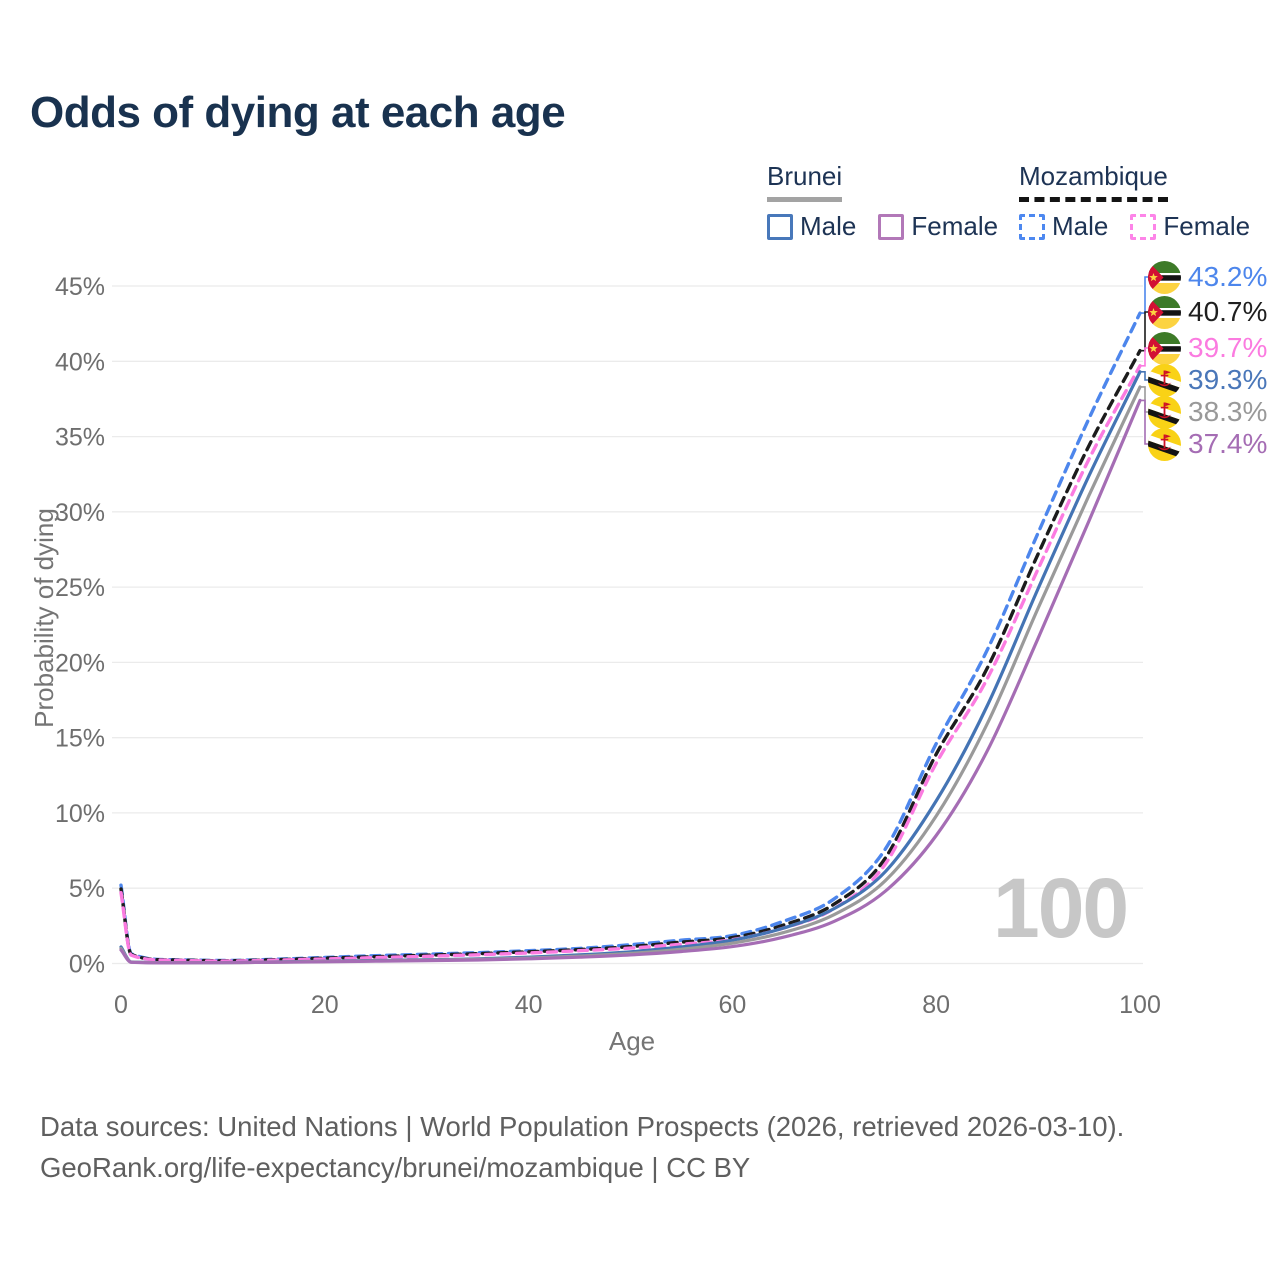  Describe the element at coordinates (1093, 181) in the screenshot. I see `legend-country-mozambique: Mozambique` at that location.